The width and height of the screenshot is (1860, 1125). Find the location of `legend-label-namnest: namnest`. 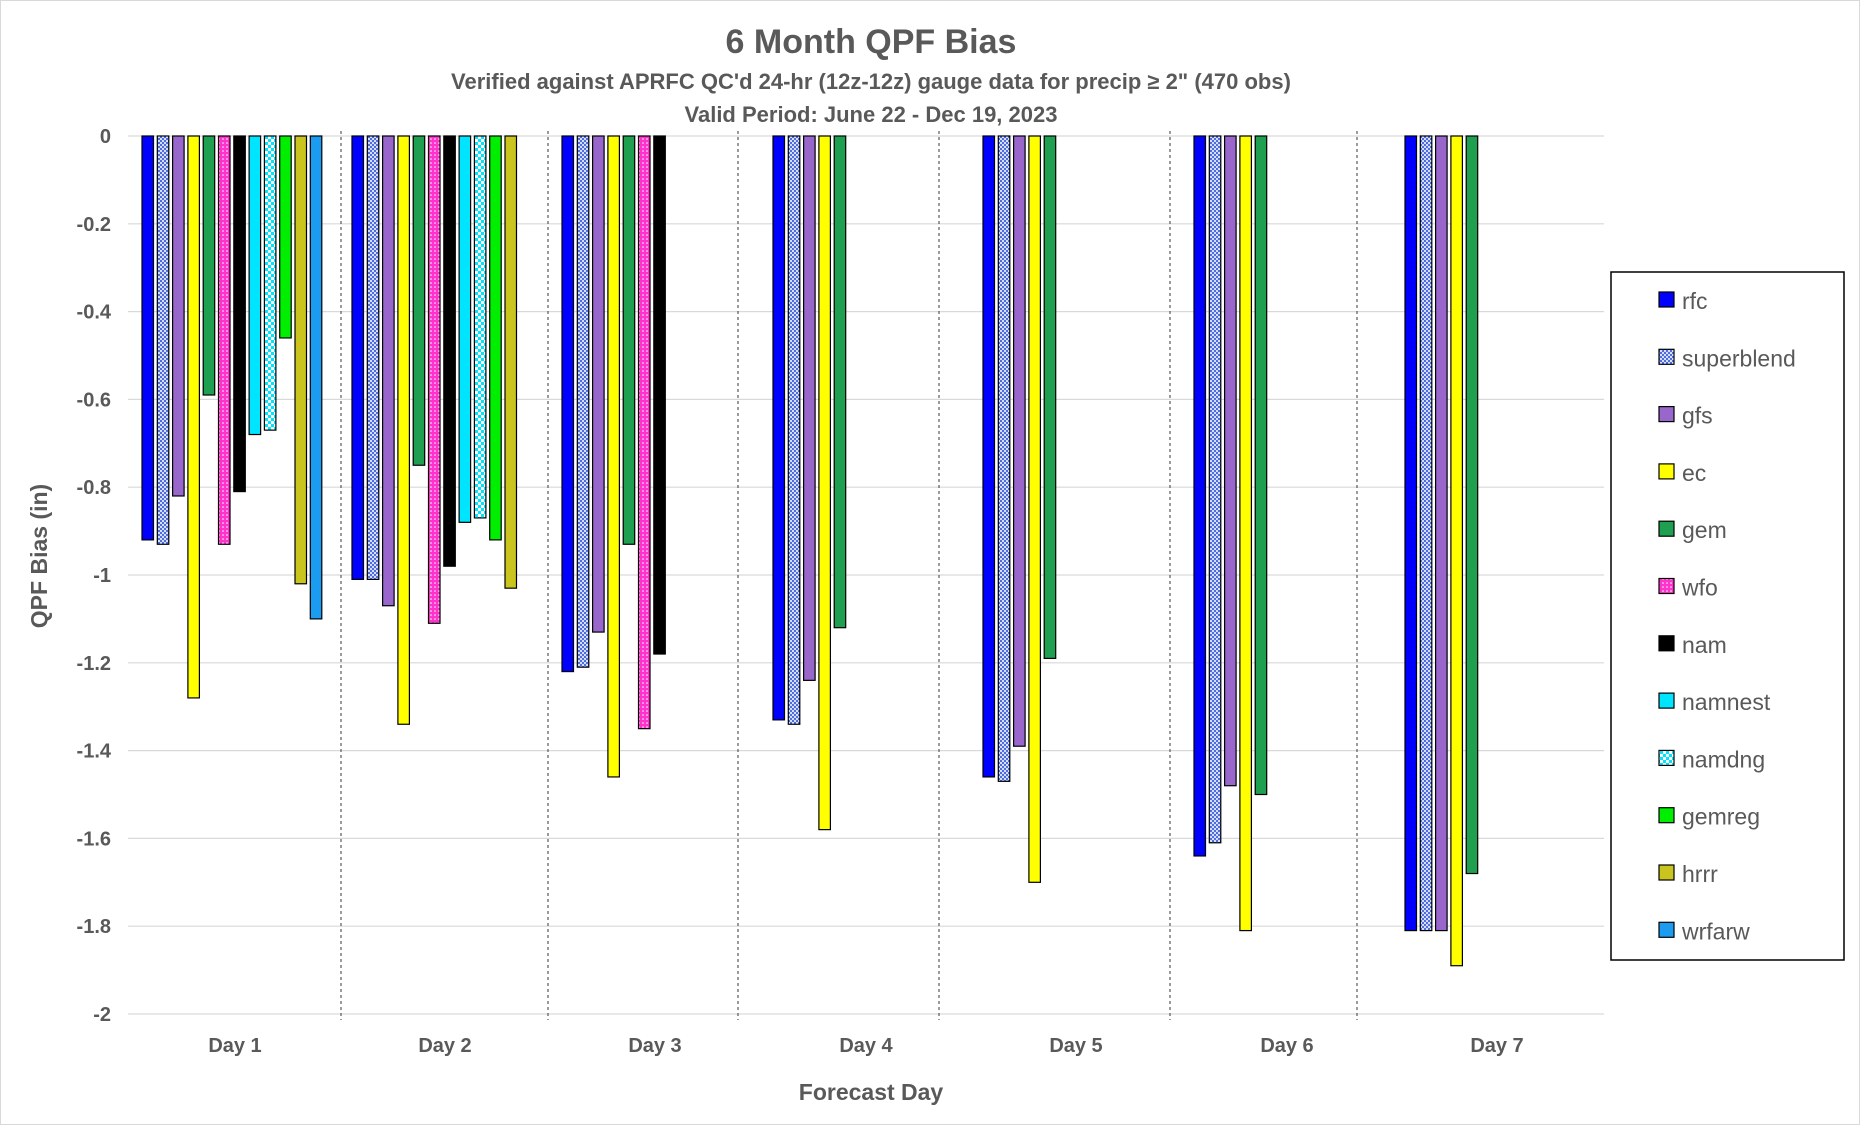

legend-label-namnest: namnest is located at coordinates (1726, 702).